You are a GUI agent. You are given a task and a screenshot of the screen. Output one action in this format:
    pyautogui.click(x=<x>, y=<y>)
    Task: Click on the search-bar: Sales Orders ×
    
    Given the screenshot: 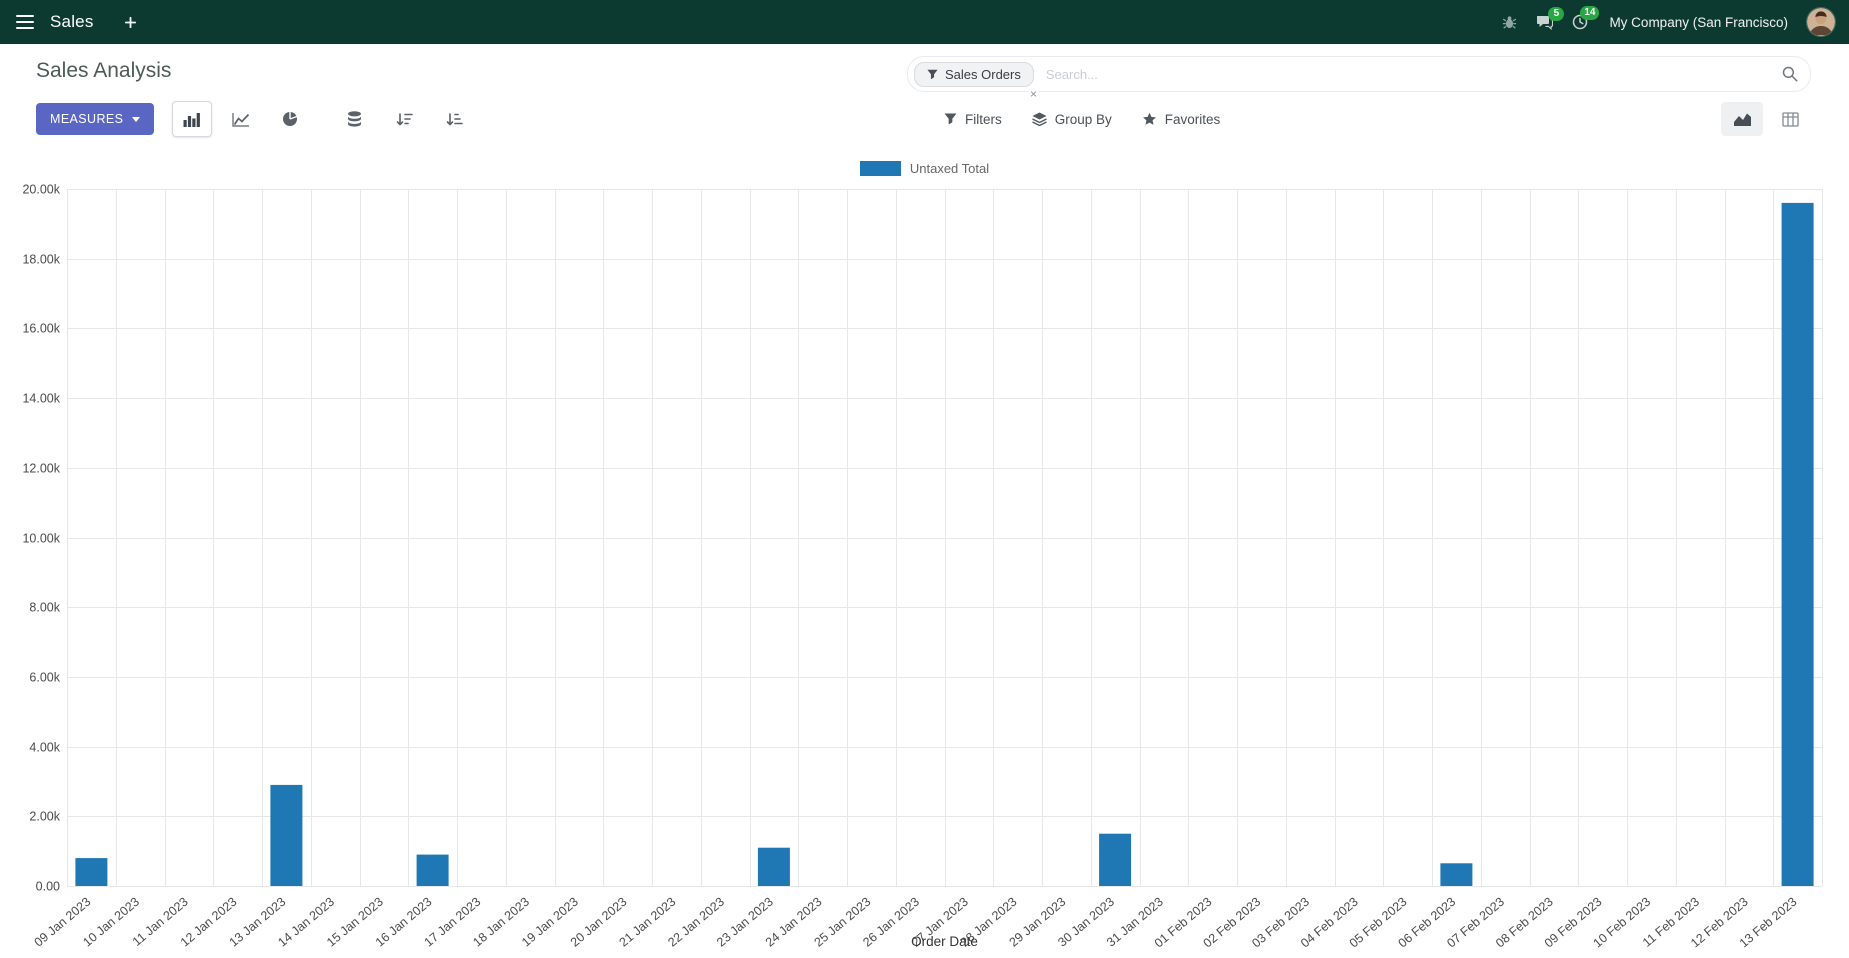 What is the action you would take?
    pyautogui.click(x=1359, y=78)
    